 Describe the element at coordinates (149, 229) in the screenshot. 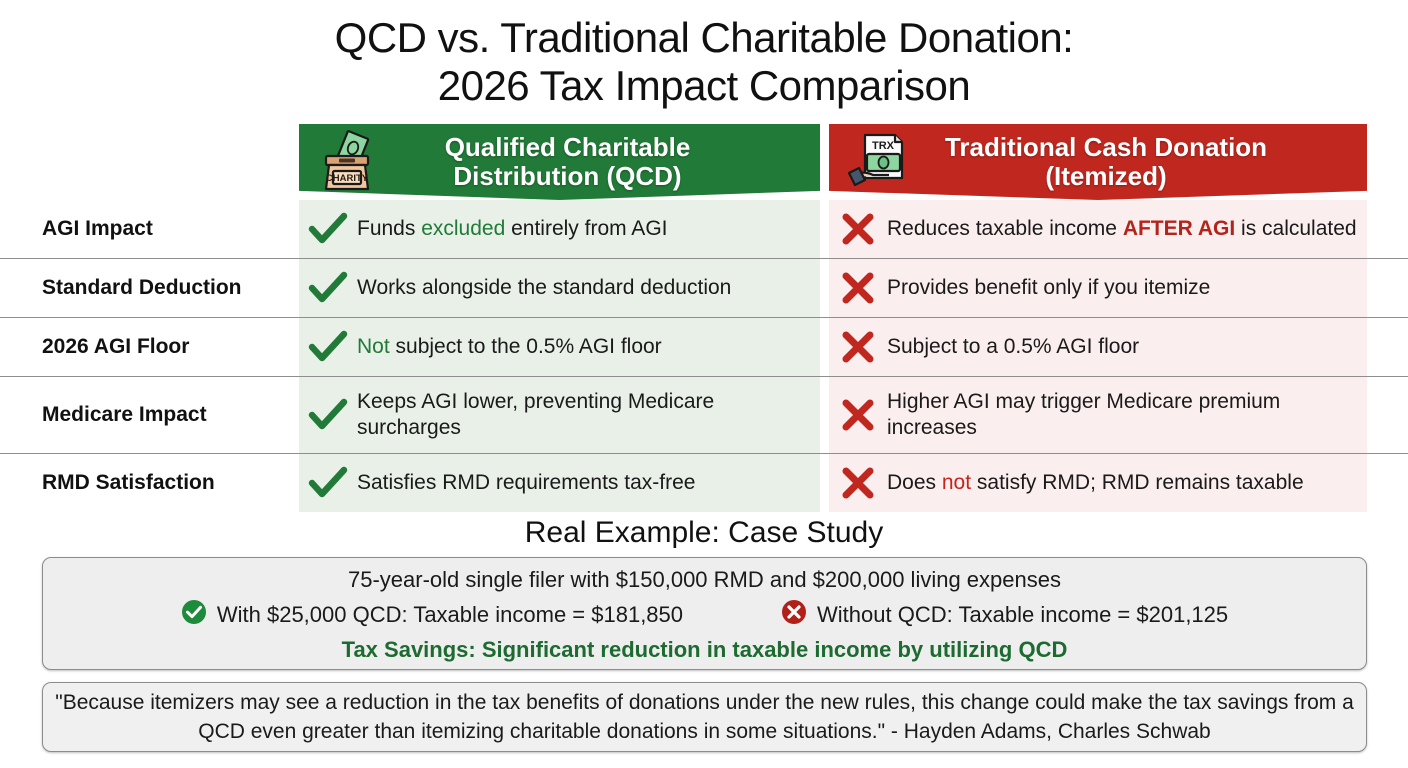

I see `row-label: AGI Impact` at that location.